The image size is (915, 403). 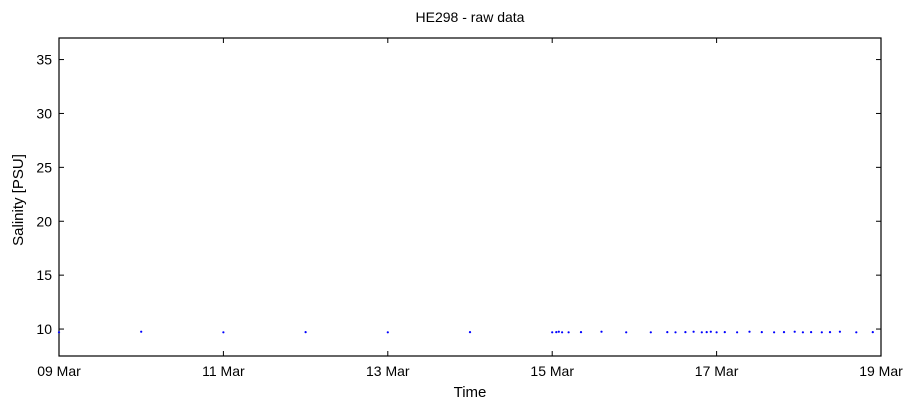 I want to click on y-tick-label: 20, so click(x=44, y=221).